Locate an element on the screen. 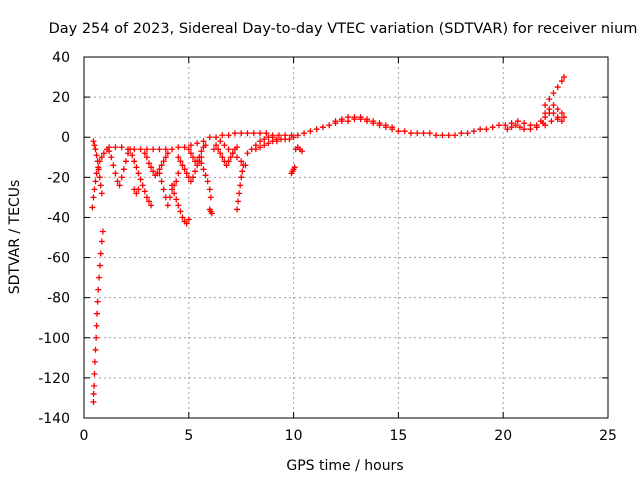 The width and height of the screenshot is (640, 480). y-tick-label: -100 is located at coordinates (54, 339).